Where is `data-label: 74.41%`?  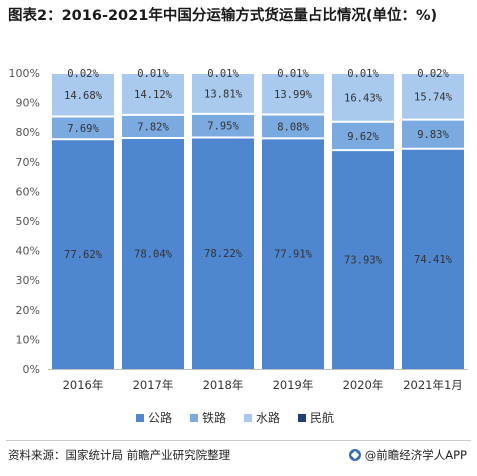
data-label: 74.41% is located at coordinates (433, 260).